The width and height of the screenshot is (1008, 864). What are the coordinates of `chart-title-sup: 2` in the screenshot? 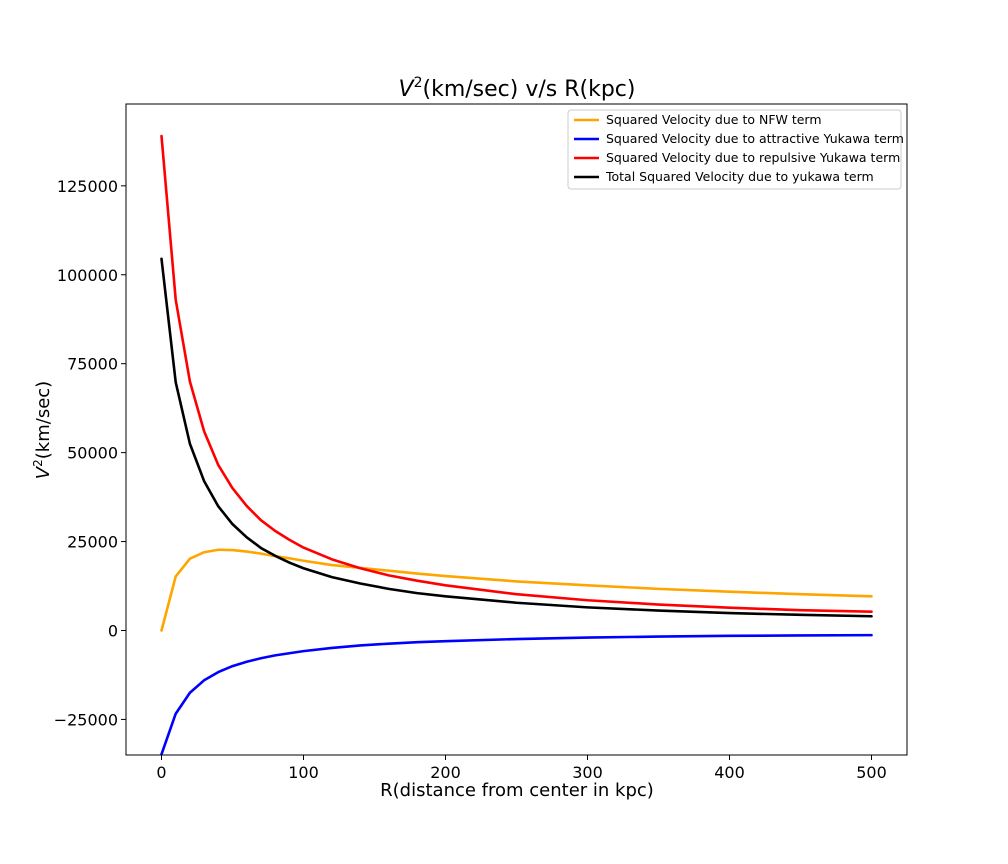 It's located at (418, 83).